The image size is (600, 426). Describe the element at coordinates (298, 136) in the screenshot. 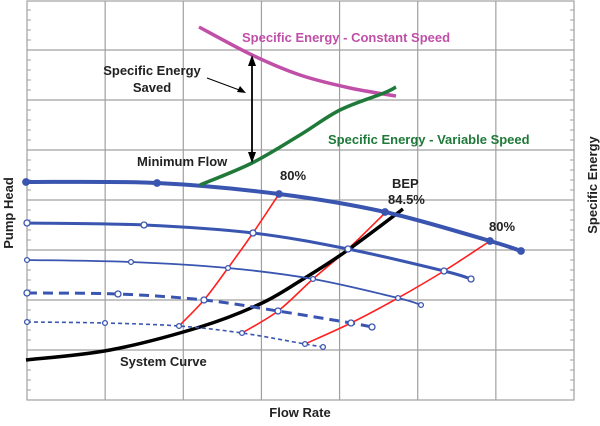

I see `variable-speed-curve` at that location.